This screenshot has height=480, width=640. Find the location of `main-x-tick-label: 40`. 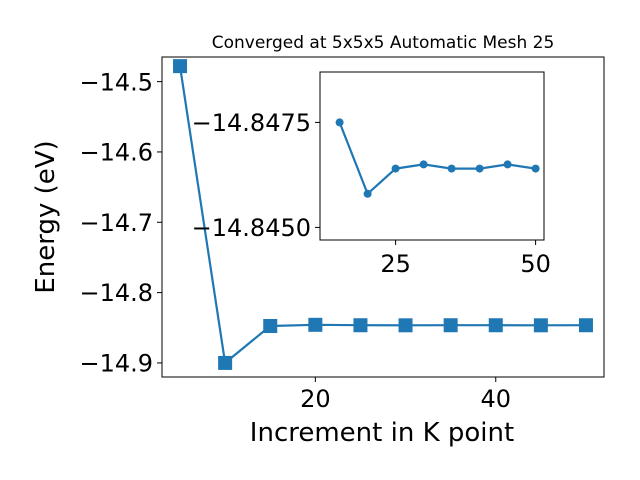

main-x-tick-label: 40 is located at coordinates (495, 399).